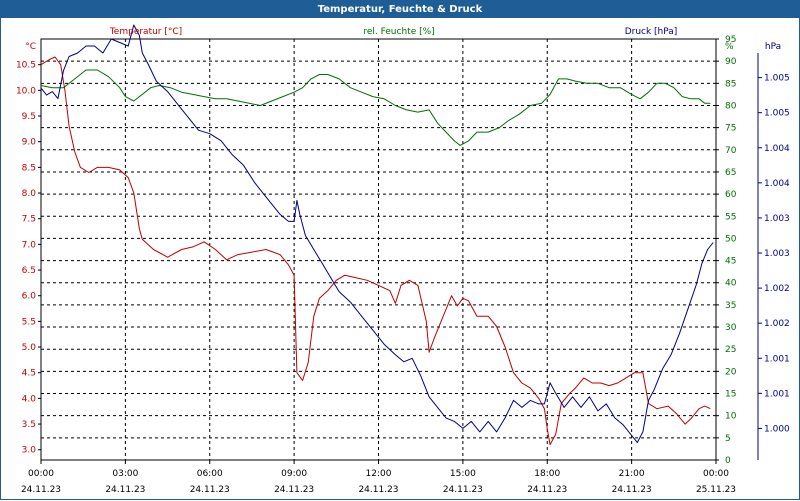 Image resolution: width=800 pixels, height=501 pixels. What do you see at coordinates (29, 245) in the screenshot?
I see `temperature-tick-label: 7.0` at bounding box center [29, 245].